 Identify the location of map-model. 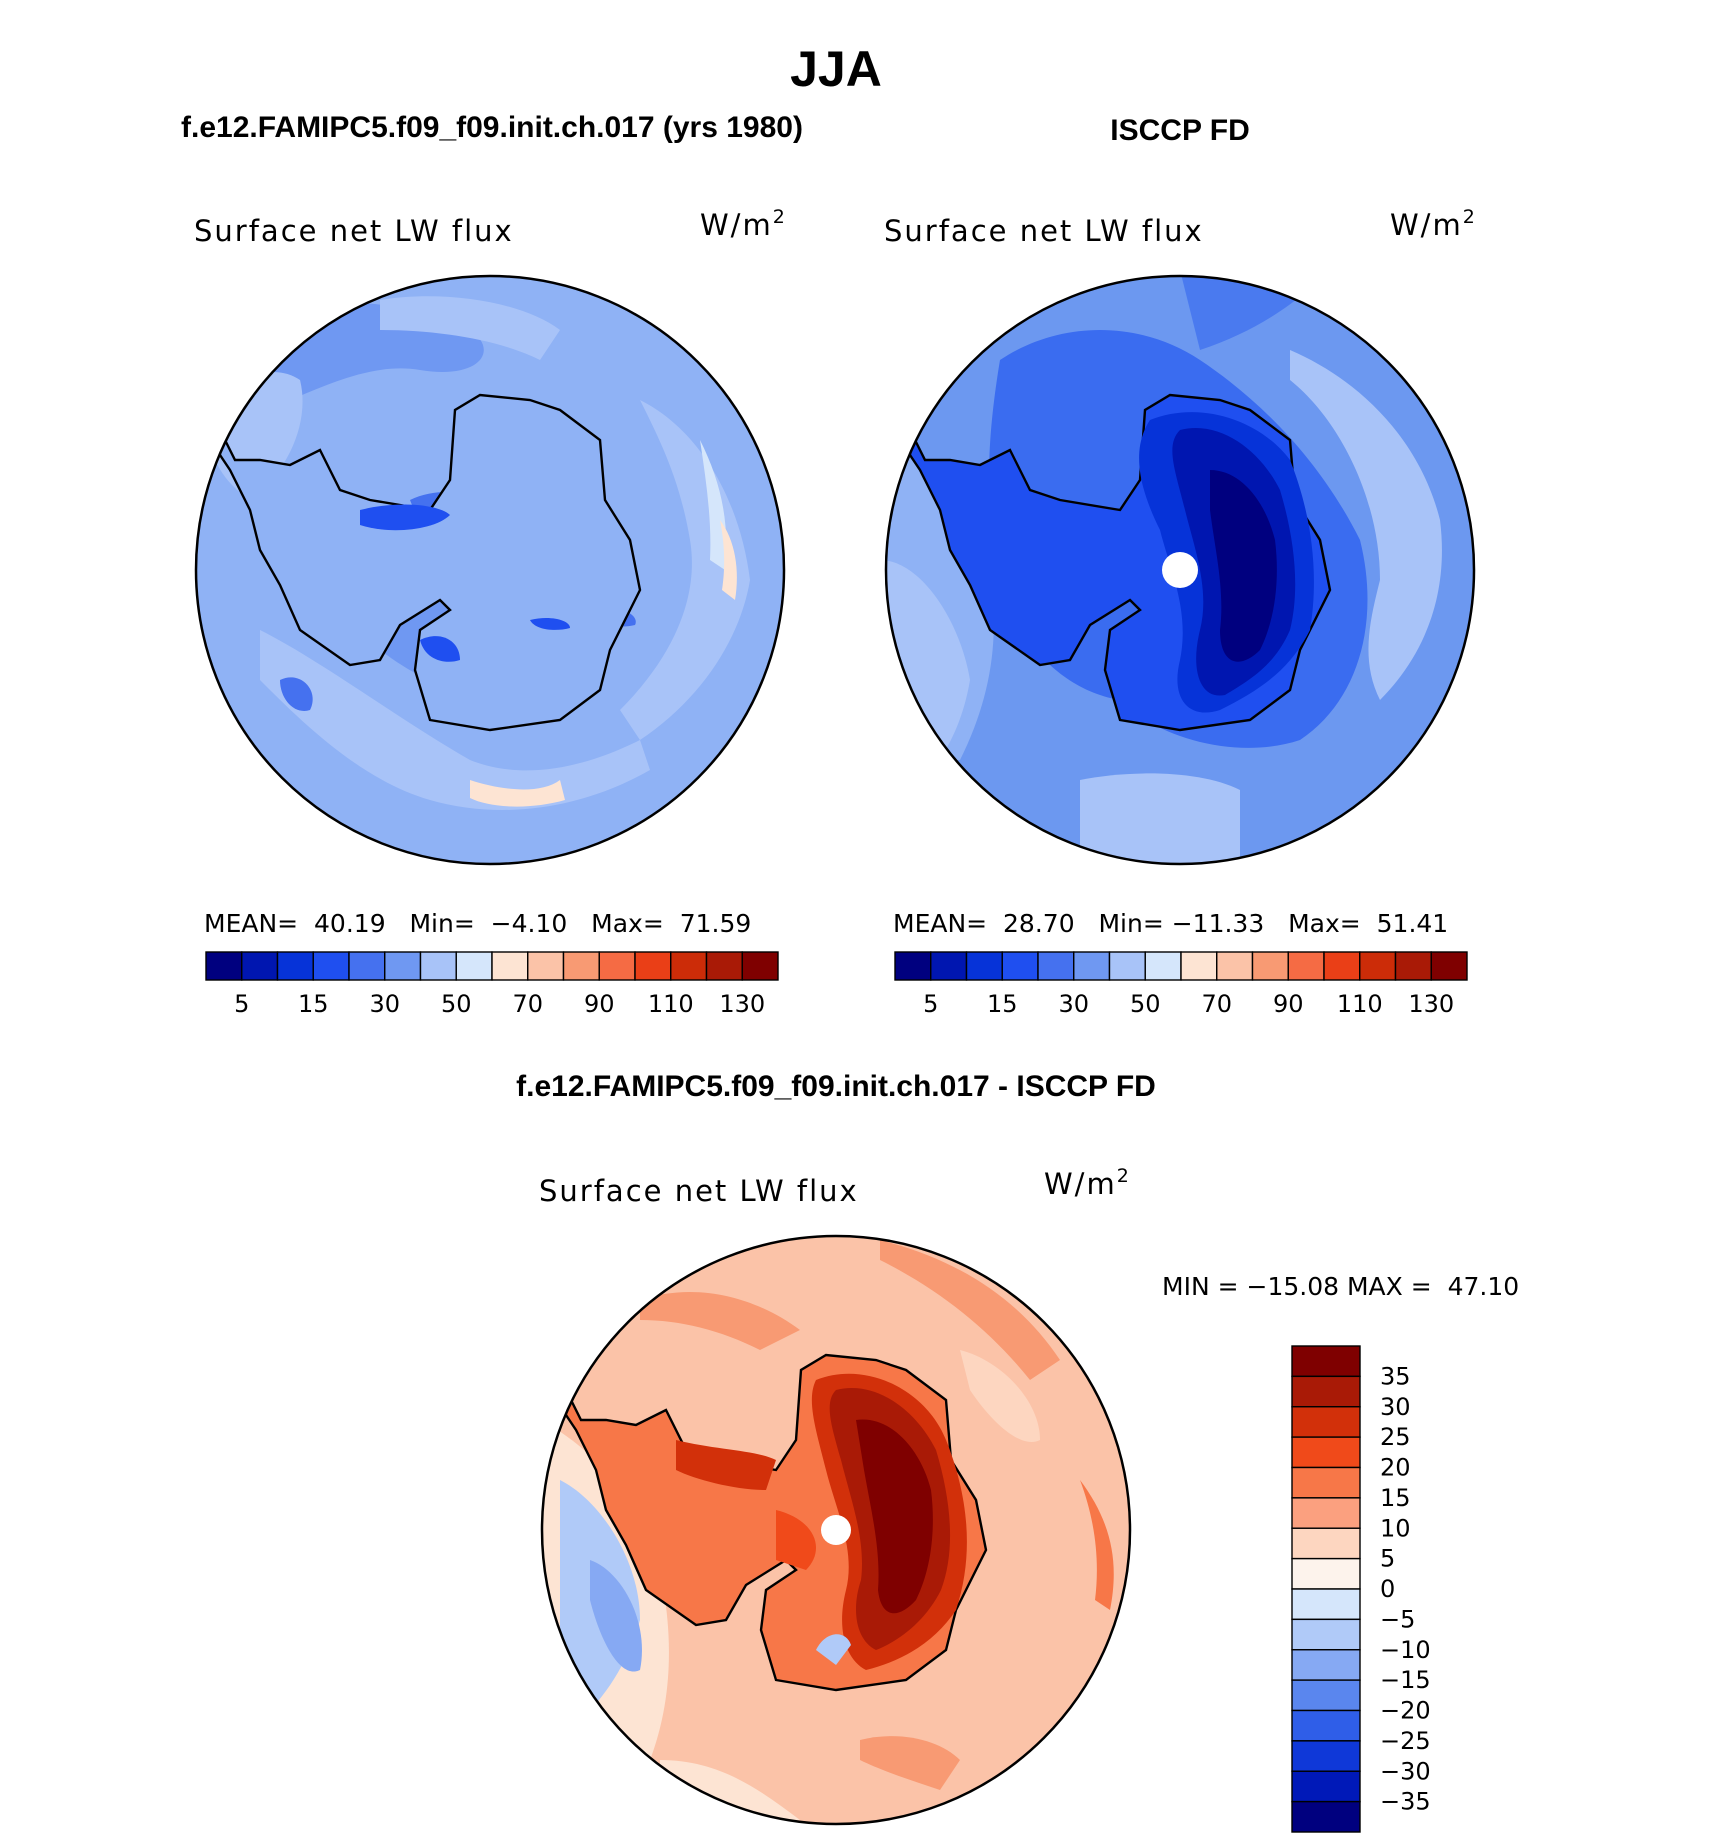
(490, 570).